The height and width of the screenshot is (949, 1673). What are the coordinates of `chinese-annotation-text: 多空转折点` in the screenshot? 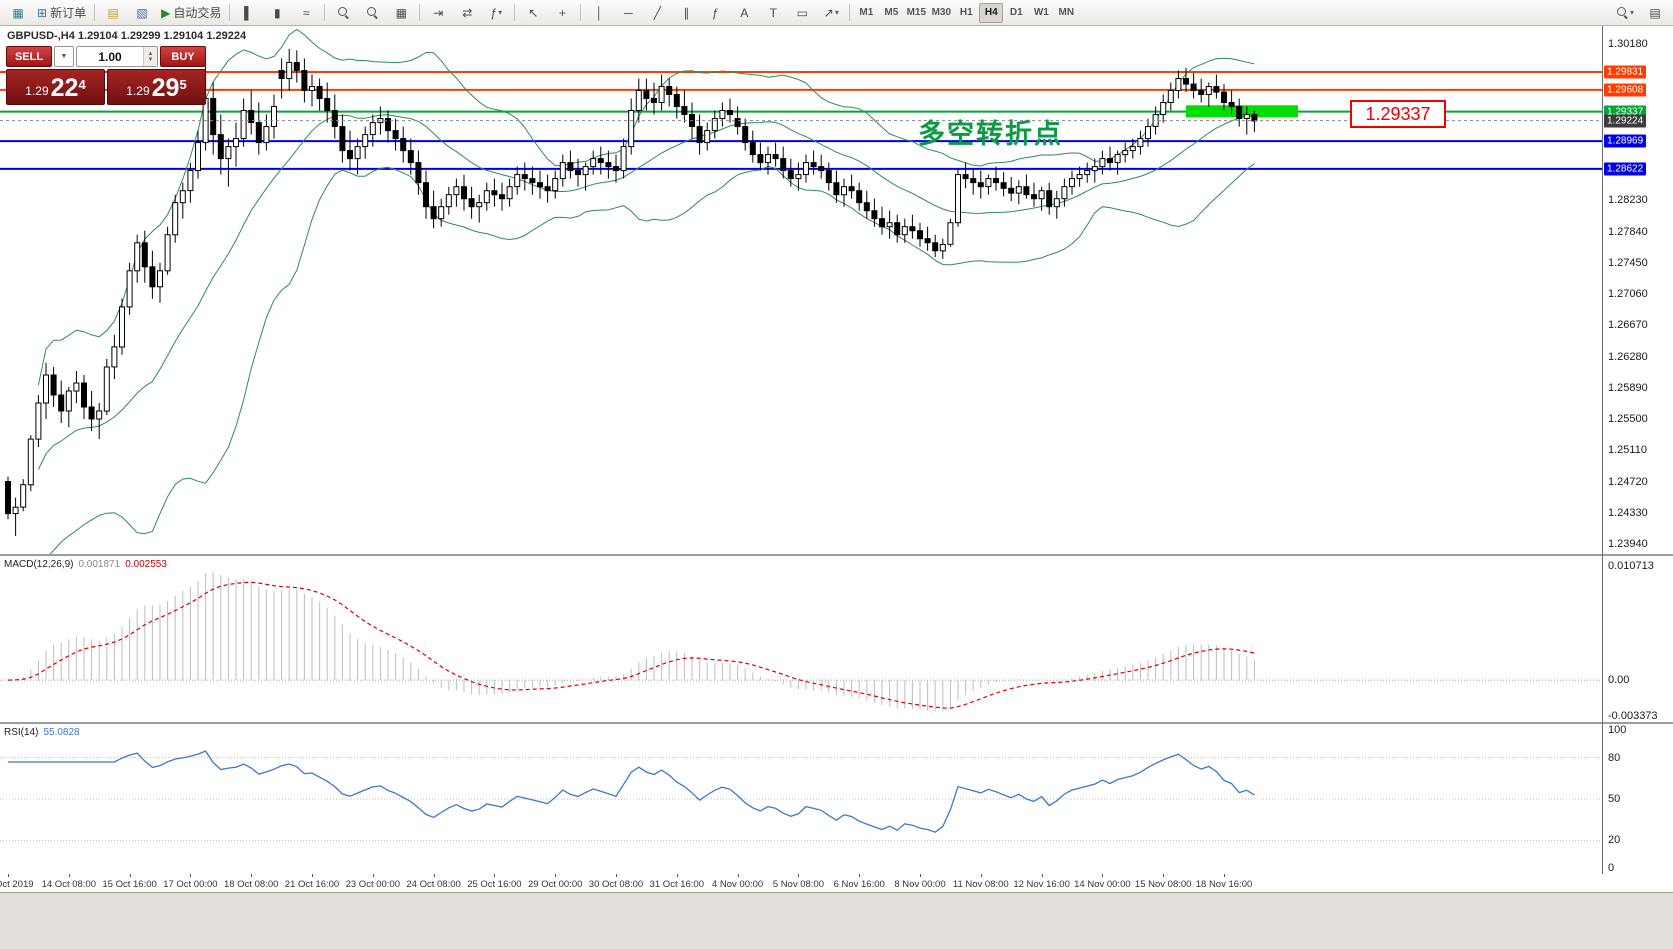 It's located at (990, 134).